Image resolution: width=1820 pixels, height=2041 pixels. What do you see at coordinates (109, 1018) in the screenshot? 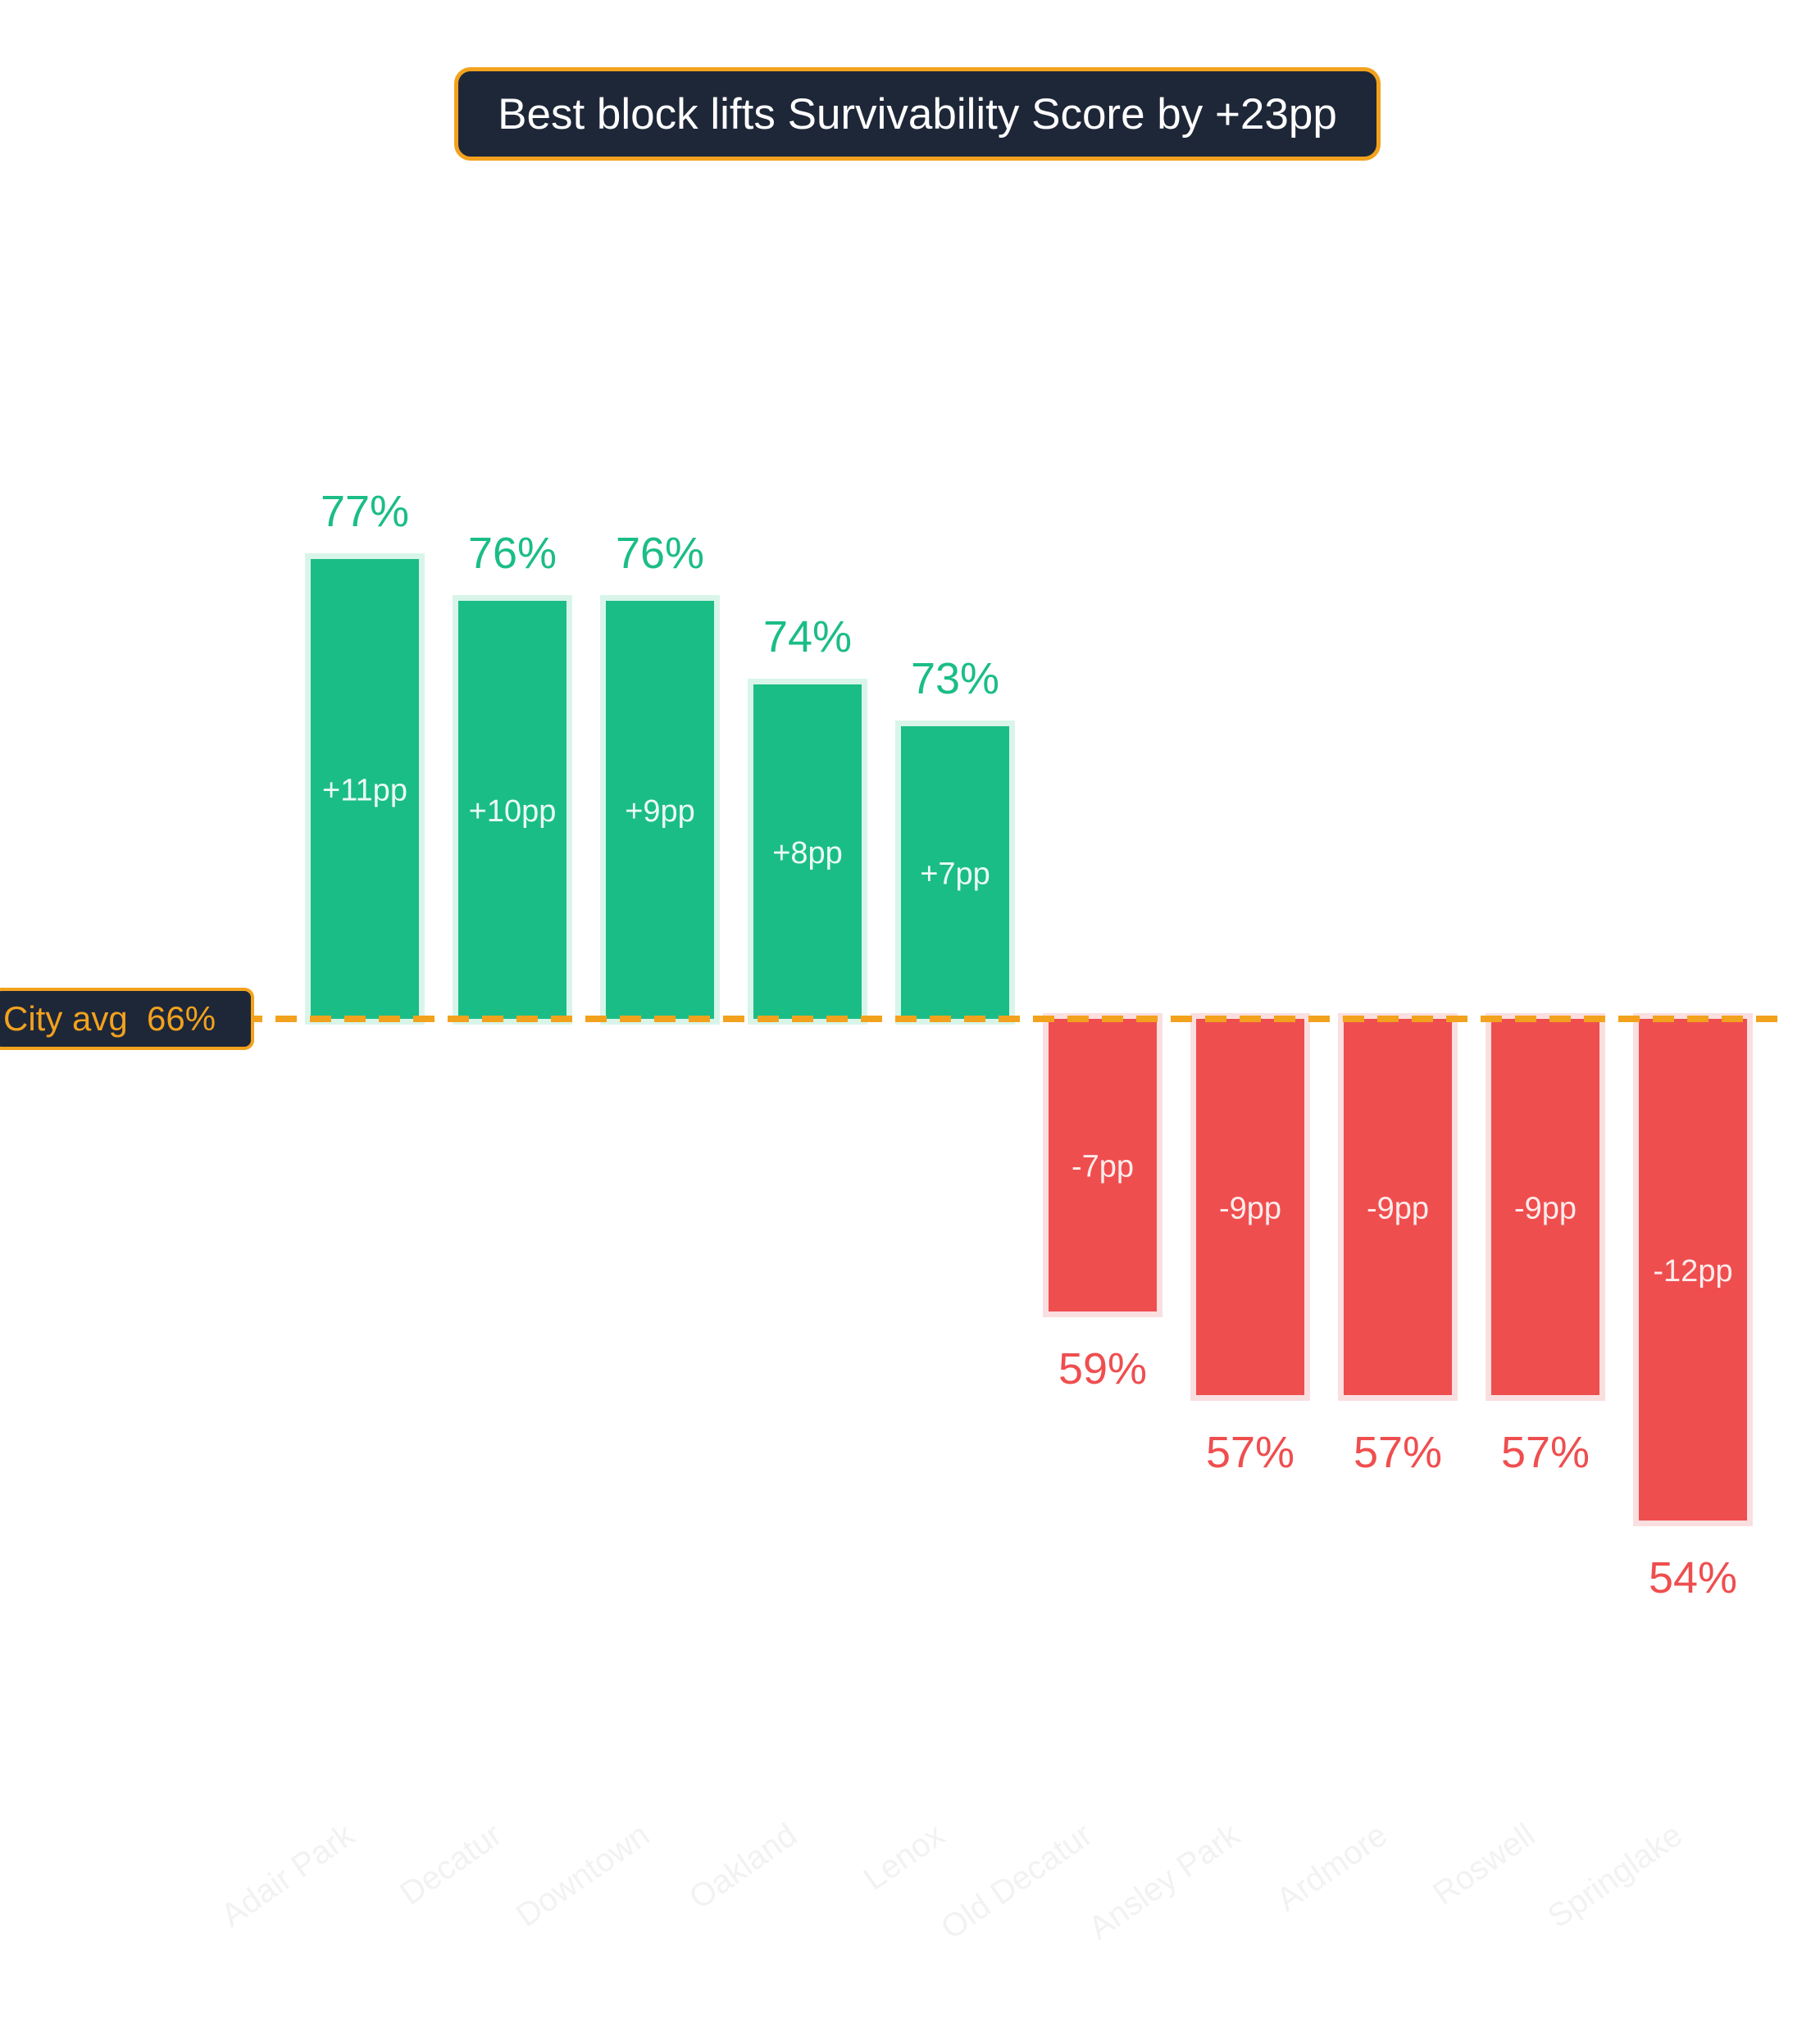
I see `city-average-label: City avg 66%` at bounding box center [109, 1018].